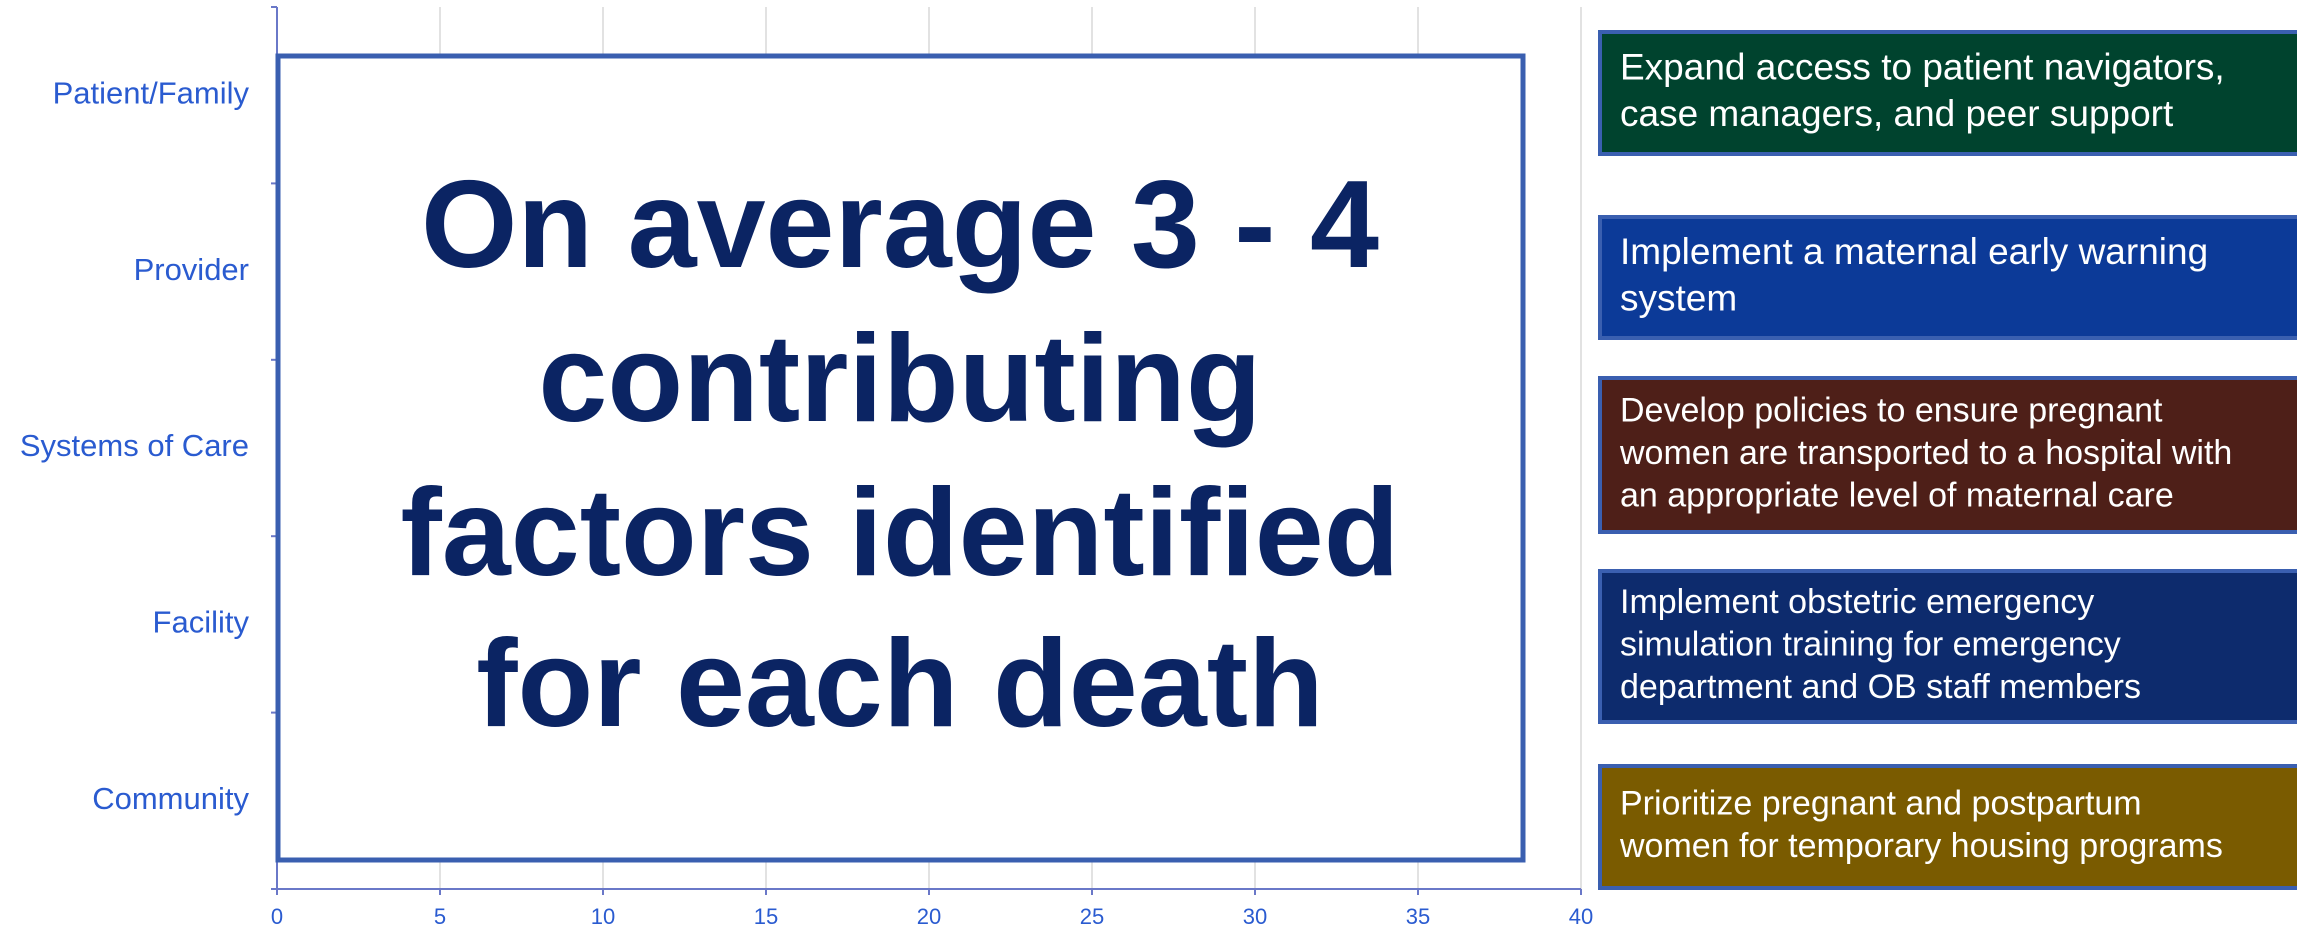 The height and width of the screenshot is (930, 2297). What do you see at coordinates (900, 225) in the screenshot?
I see `callout-text: On average 3 - 4` at bounding box center [900, 225].